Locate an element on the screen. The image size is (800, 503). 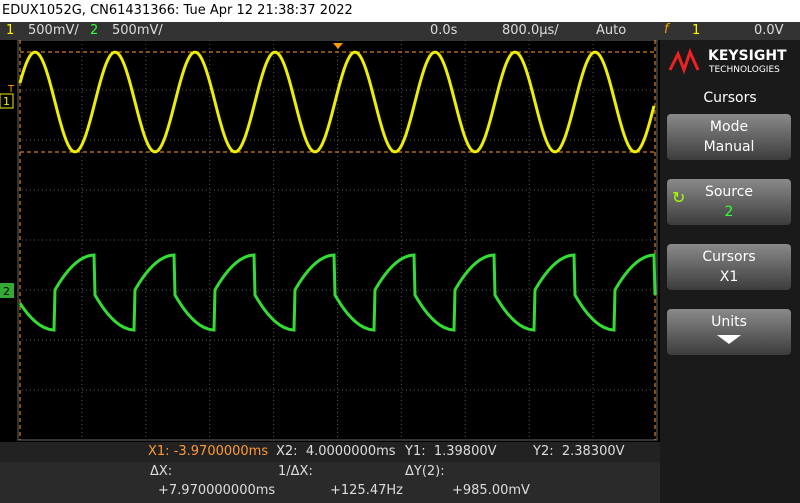
button-label: Source is located at coordinates (729, 192).